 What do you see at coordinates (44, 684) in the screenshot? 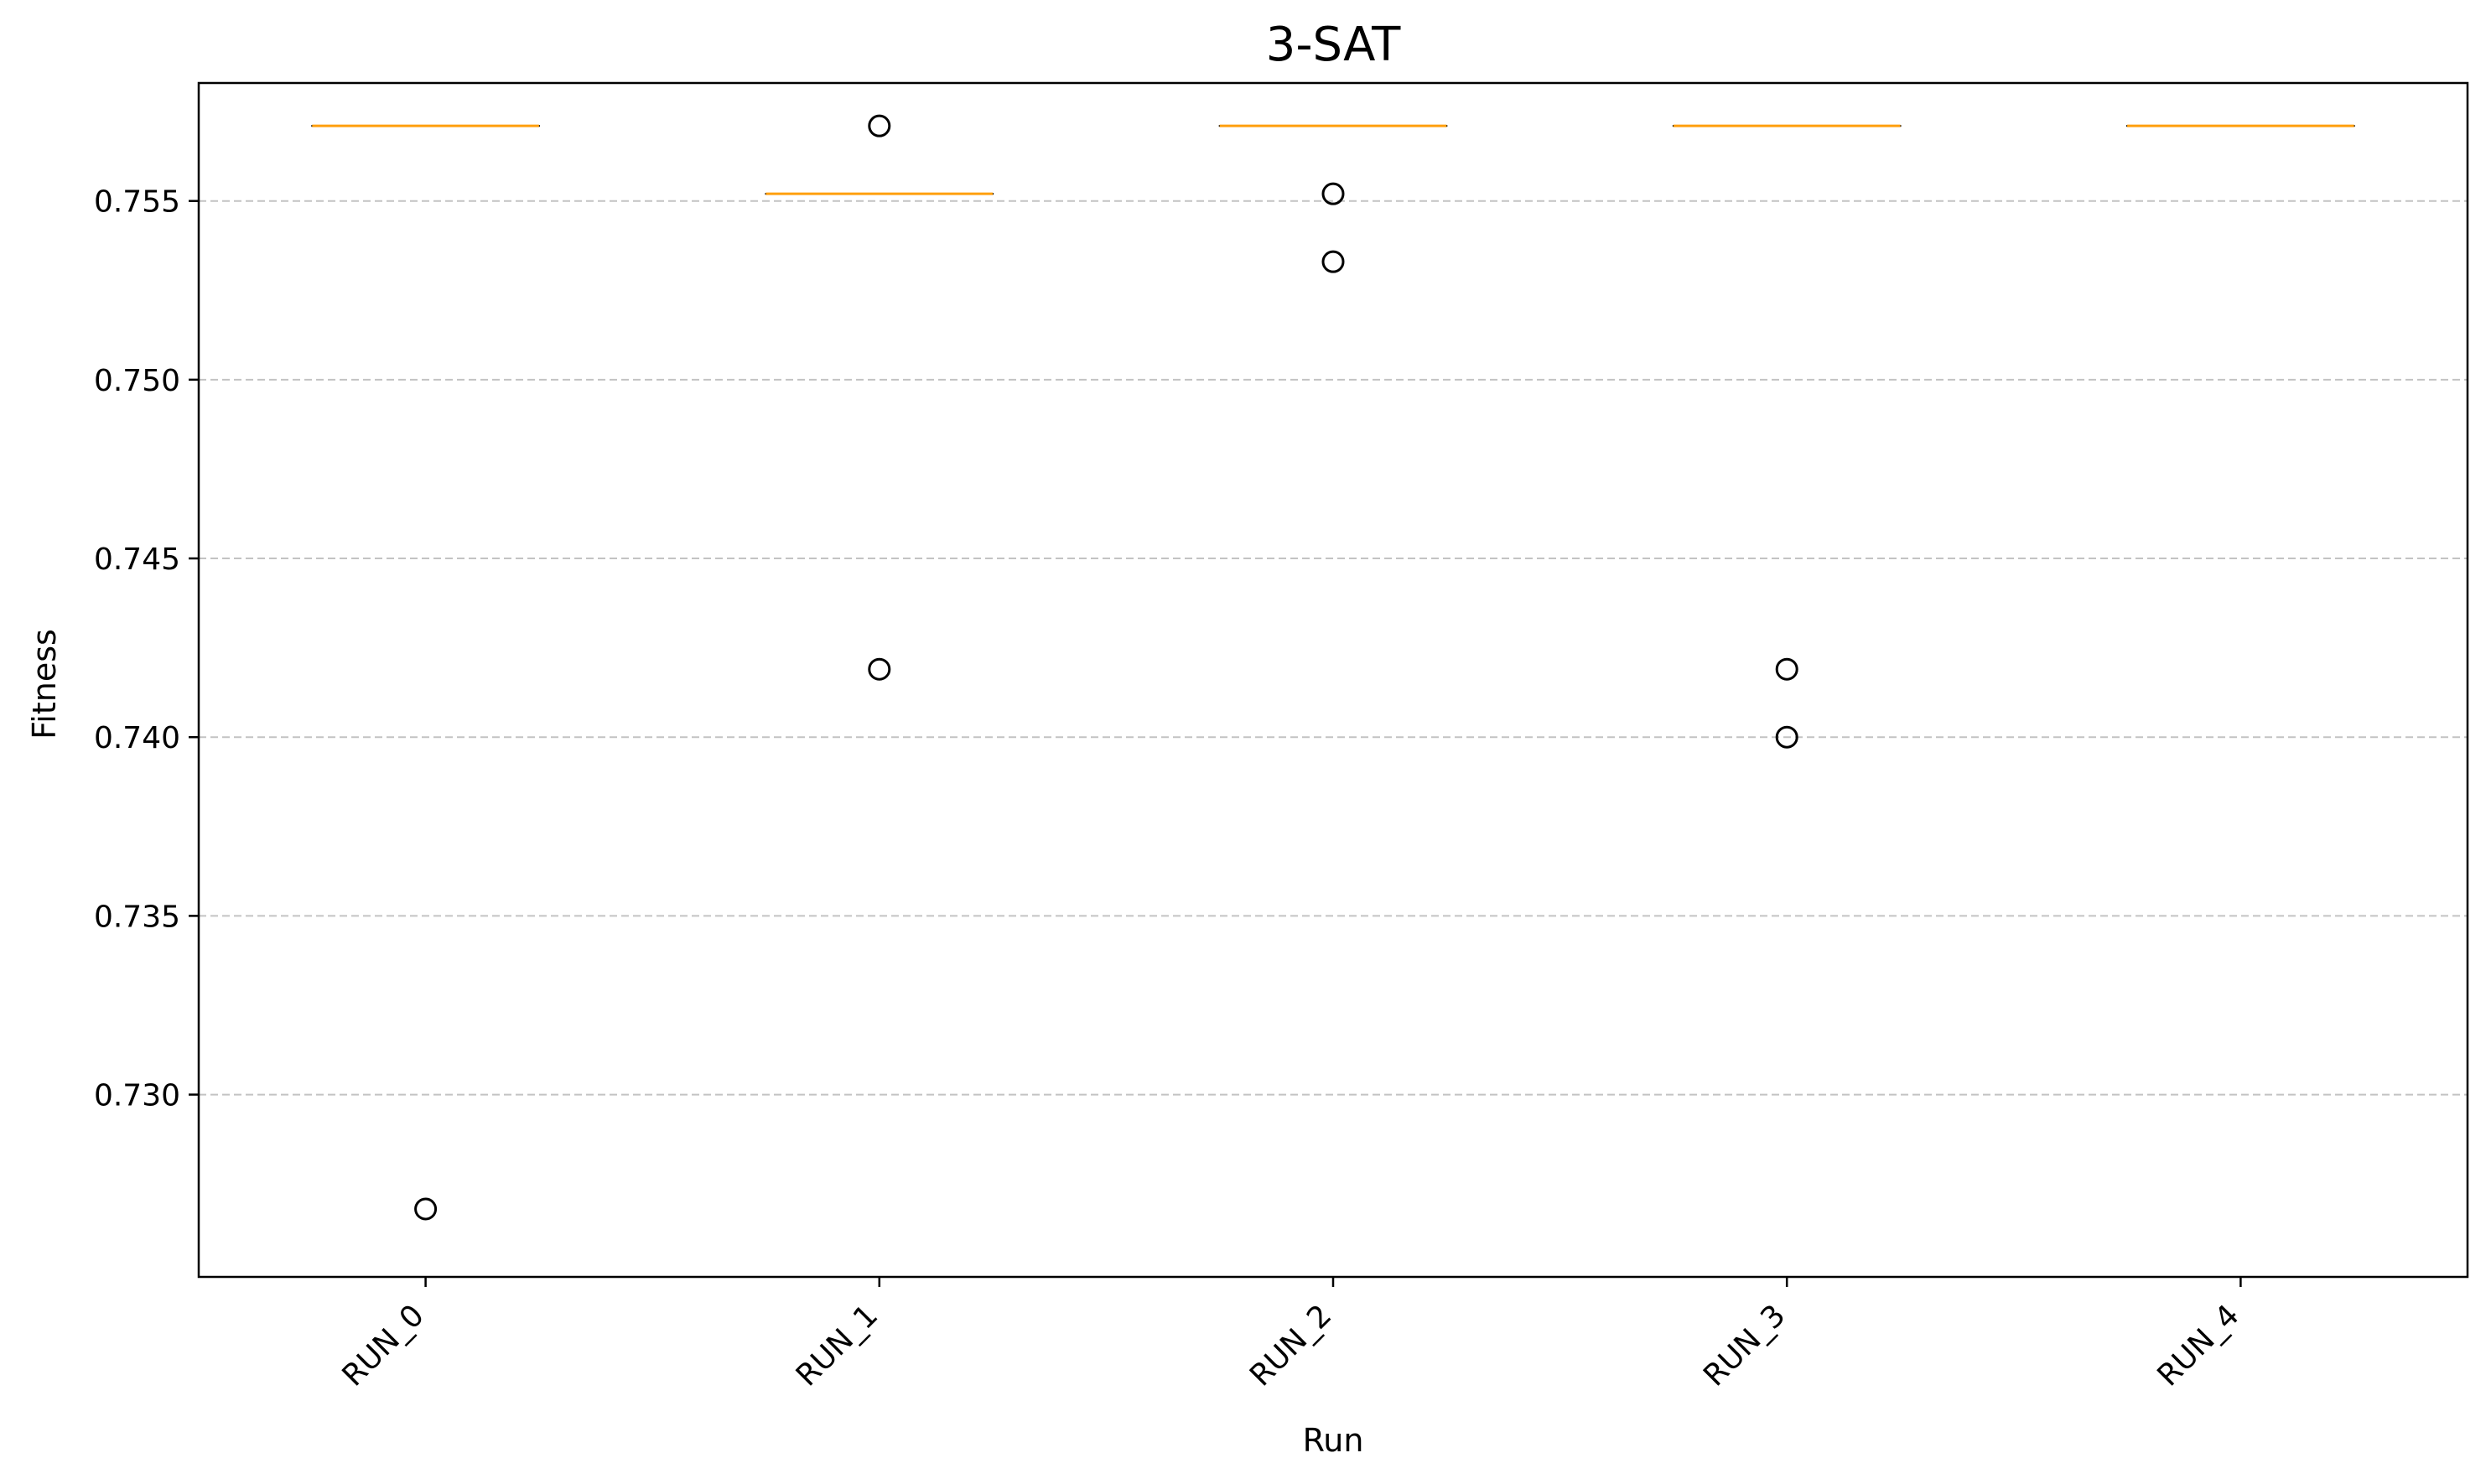
I see `y-axis-label: Fitness` at bounding box center [44, 684].